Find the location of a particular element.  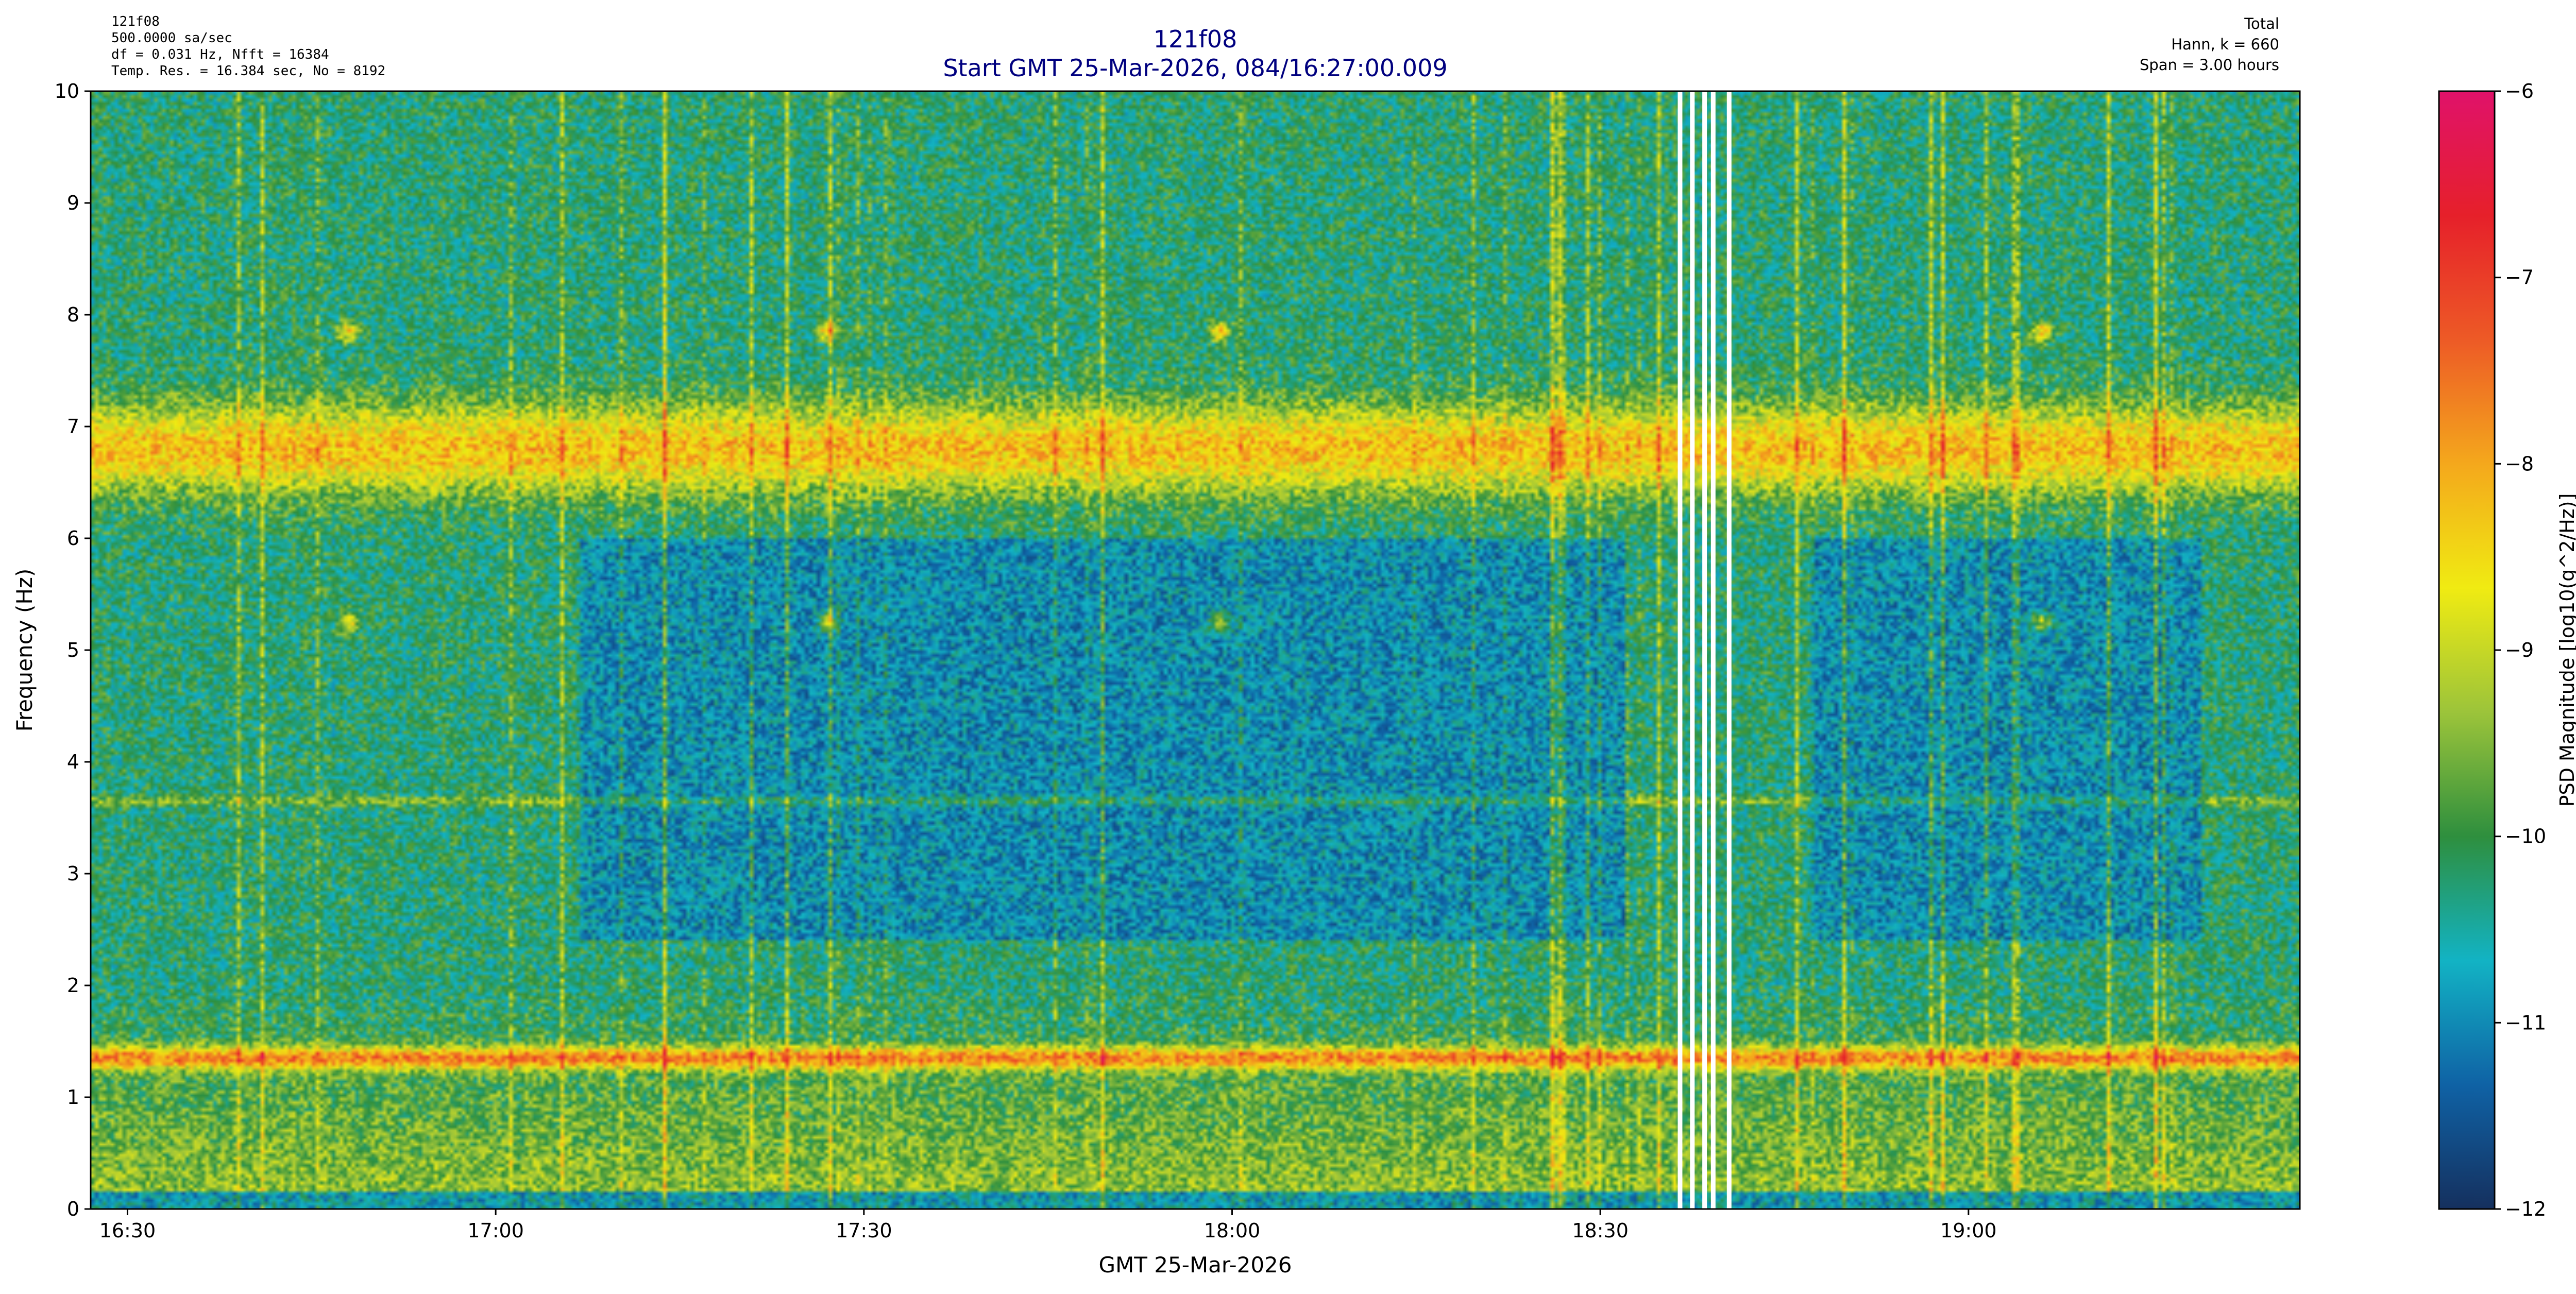

y-tick-label: 8 is located at coordinates (73, 314).